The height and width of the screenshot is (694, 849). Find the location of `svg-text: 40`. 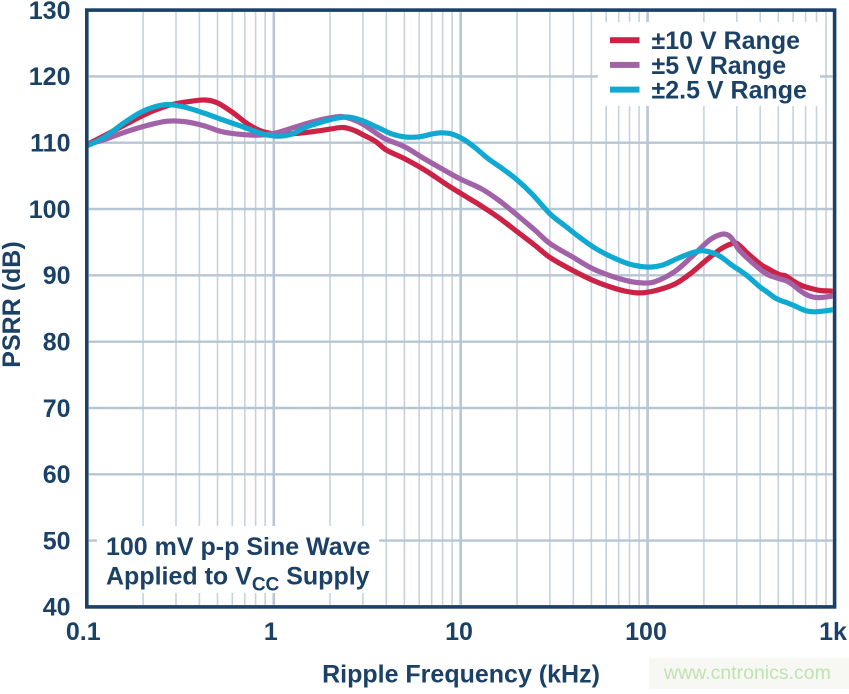

svg-text: 40 is located at coordinates (57, 608).